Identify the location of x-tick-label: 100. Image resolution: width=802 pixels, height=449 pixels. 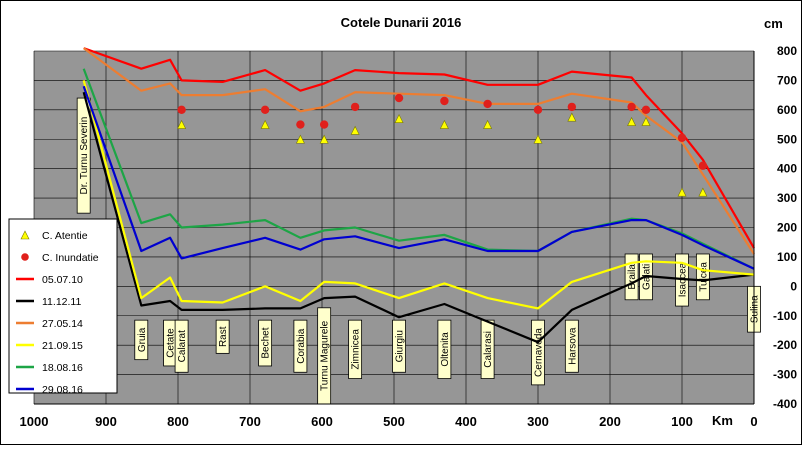
(682, 421).